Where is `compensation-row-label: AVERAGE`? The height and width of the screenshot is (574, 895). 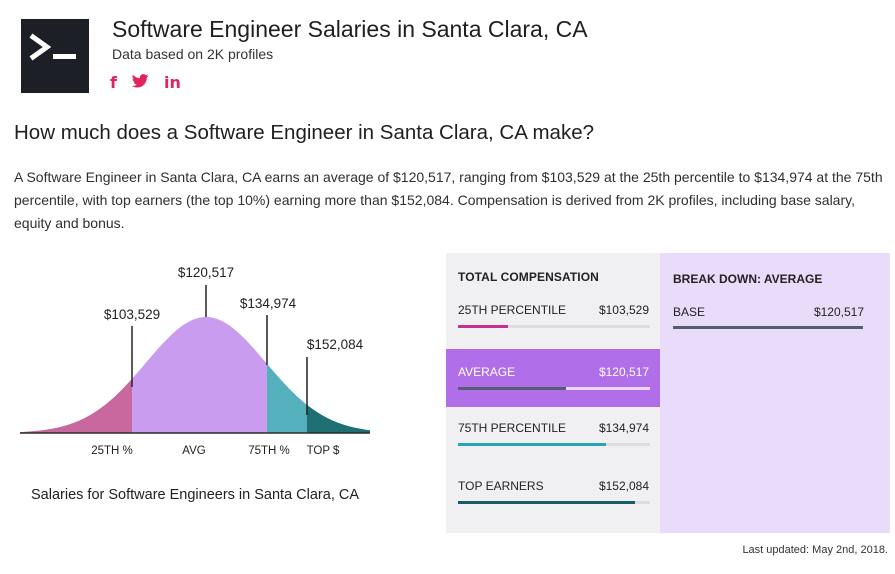 compensation-row-label: AVERAGE is located at coordinates (487, 372).